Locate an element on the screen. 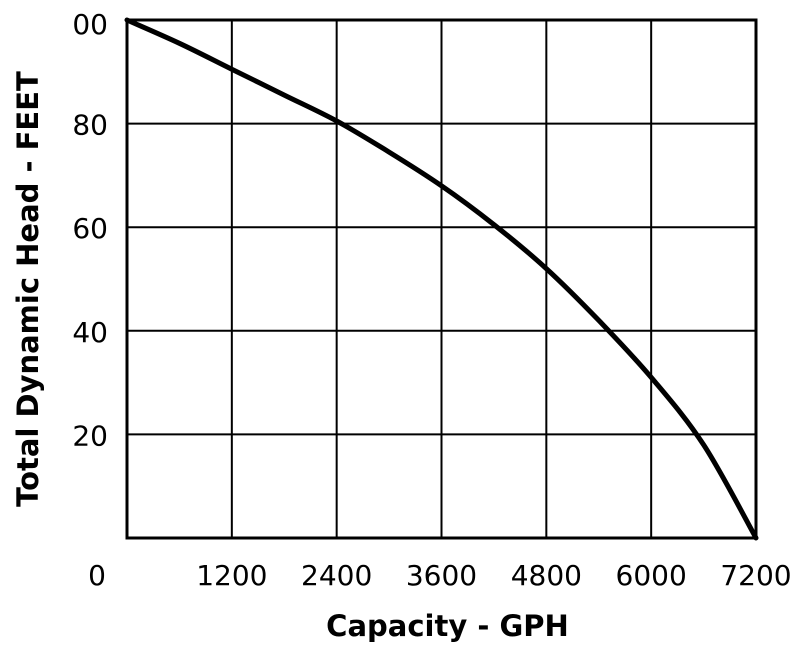 The width and height of the screenshot is (796, 646). x-axis-title: Capacity - GPH is located at coordinates (447, 626).